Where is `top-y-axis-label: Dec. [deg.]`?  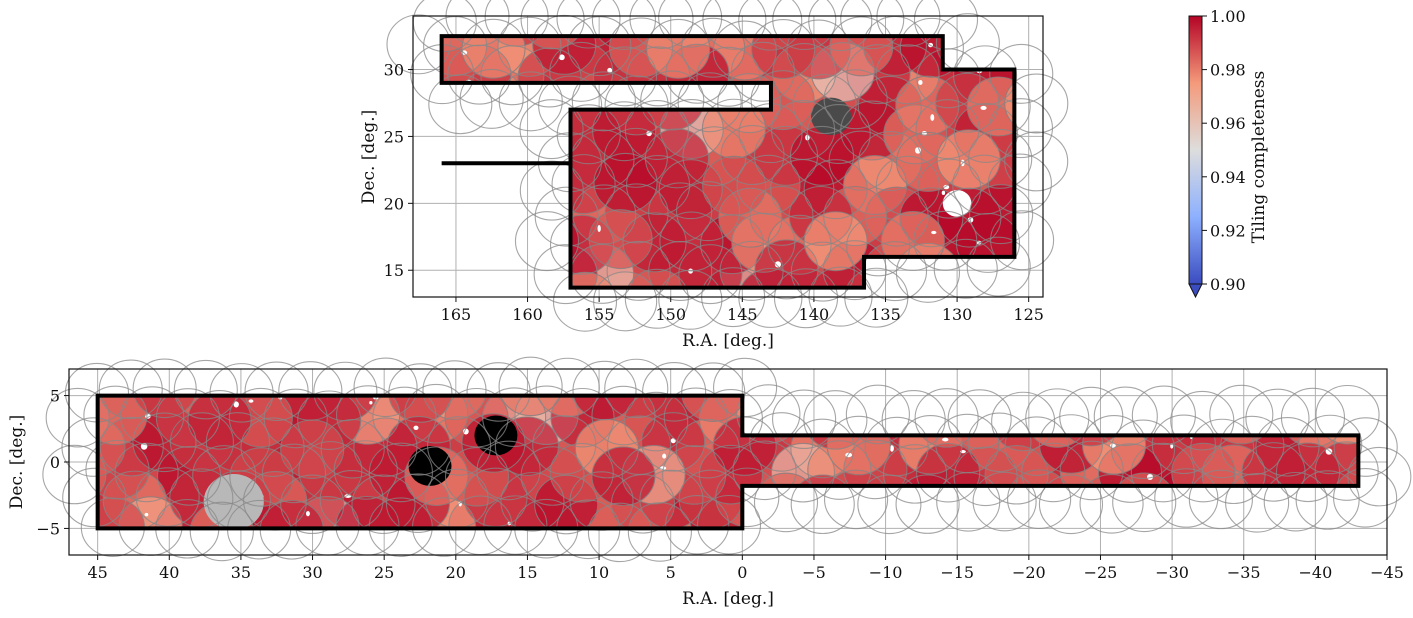
top-y-axis-label: Dec. [deg.] is located at coordinates (369, 157).